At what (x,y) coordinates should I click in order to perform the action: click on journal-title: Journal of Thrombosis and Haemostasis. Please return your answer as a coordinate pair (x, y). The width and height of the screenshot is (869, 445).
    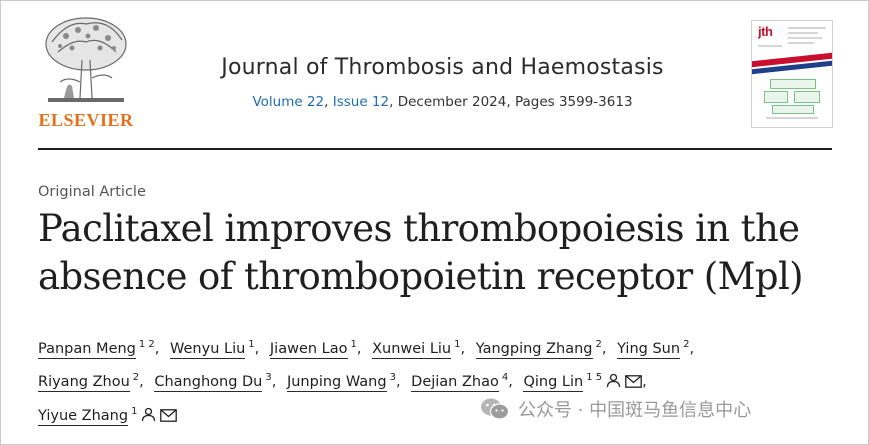
    Looking at the image, I should click on (442, 67).